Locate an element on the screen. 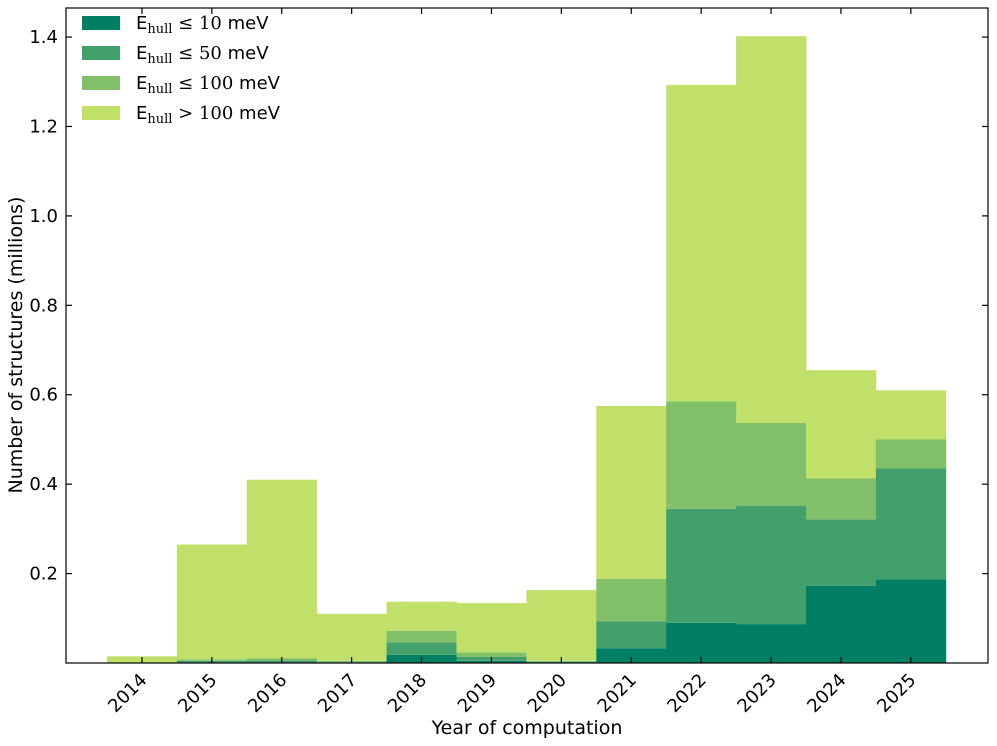 The image size is (997, 746). x-tick-label: 2021 is located at coordinates (617, 693).